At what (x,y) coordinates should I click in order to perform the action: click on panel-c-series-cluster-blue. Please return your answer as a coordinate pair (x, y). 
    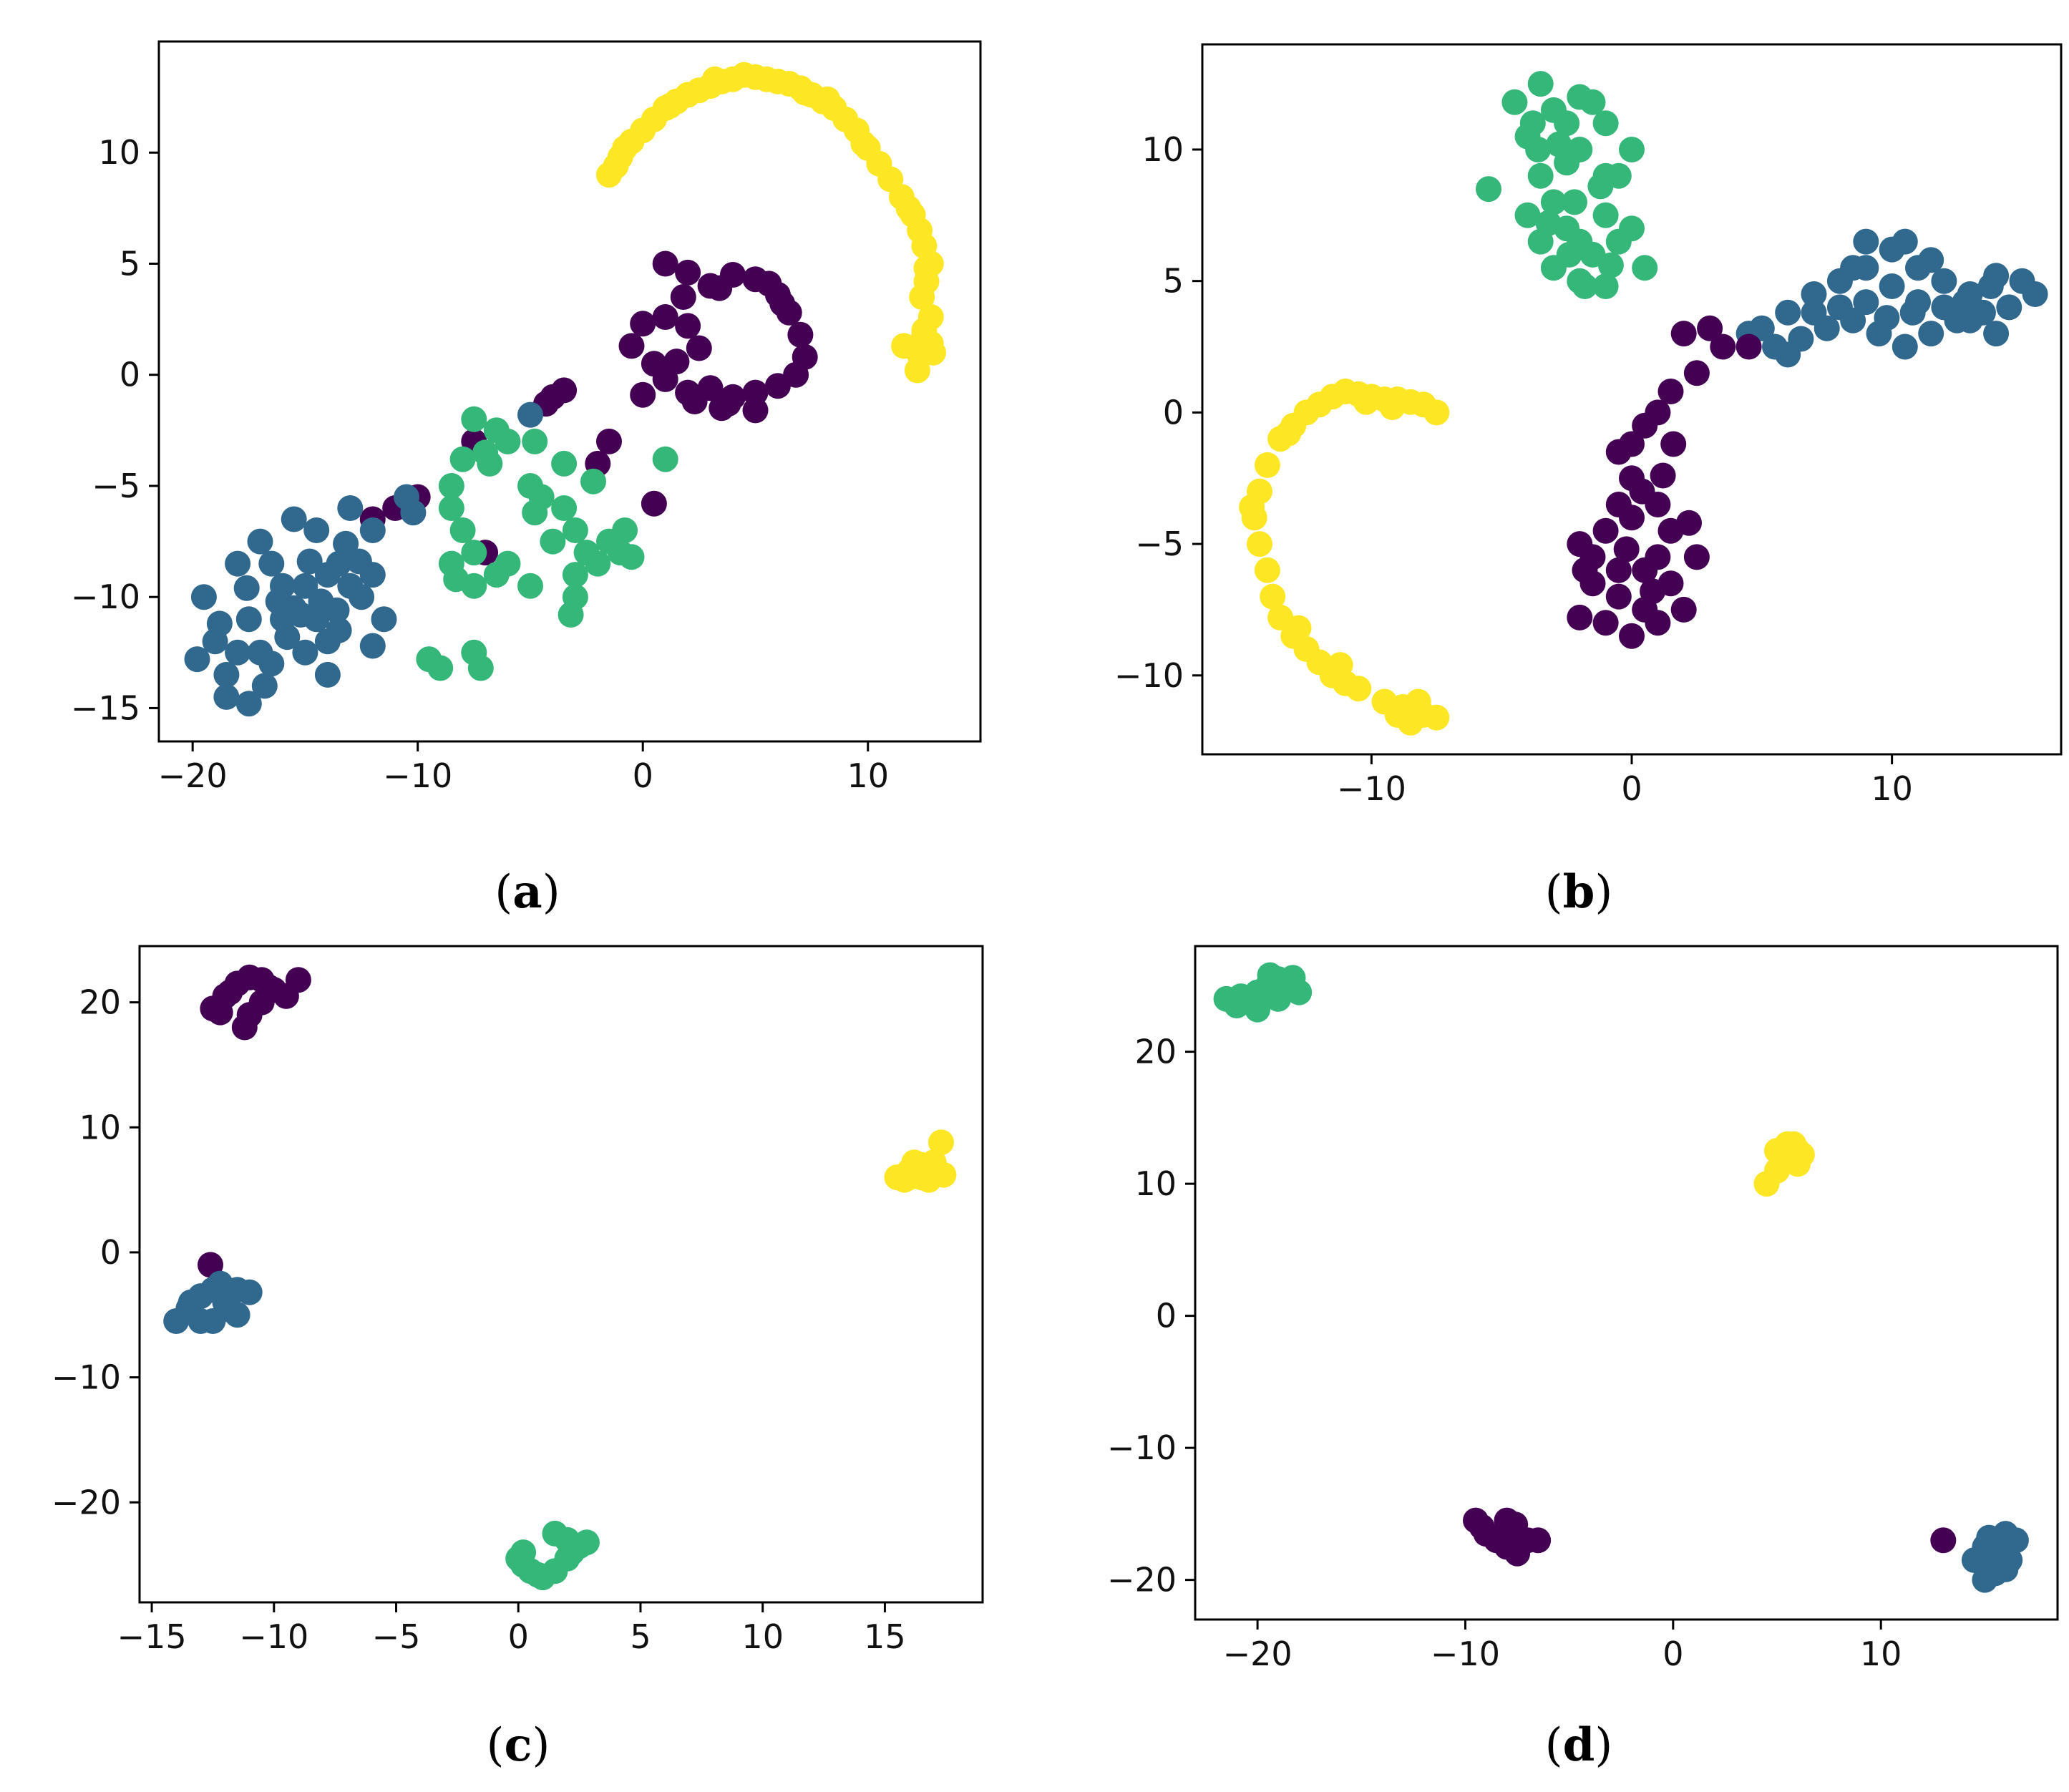
    Looking at the image, I should click on (213, 1302).